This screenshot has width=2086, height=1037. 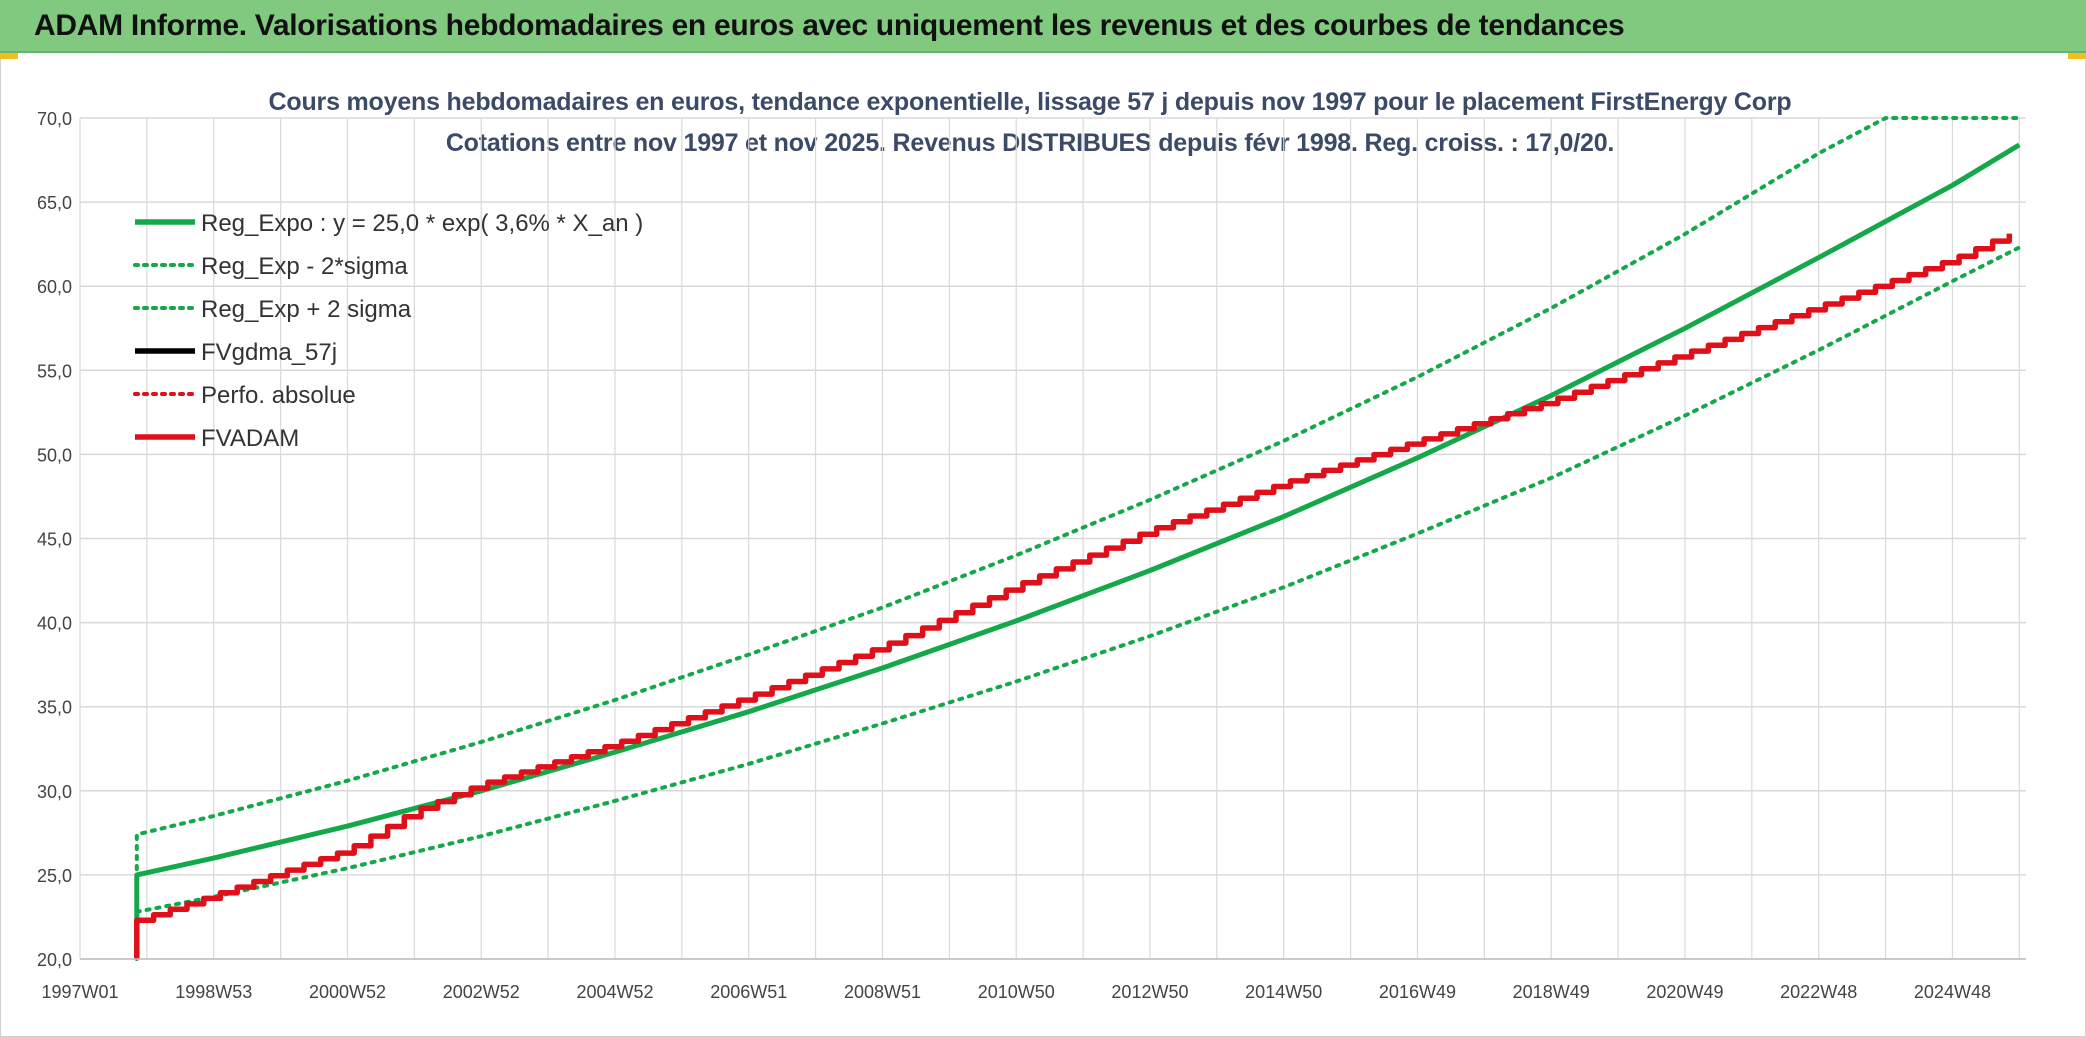 What do you see at coordinates (54, 624) in the screenshot?
I see `y-tick-label: 40,0` at bounding box center [54, 624].